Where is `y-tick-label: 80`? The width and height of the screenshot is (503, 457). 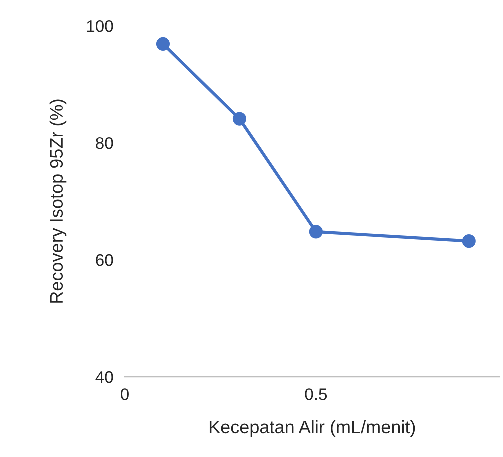
y-tick-label: 80 is located at coordinates (105, 143).